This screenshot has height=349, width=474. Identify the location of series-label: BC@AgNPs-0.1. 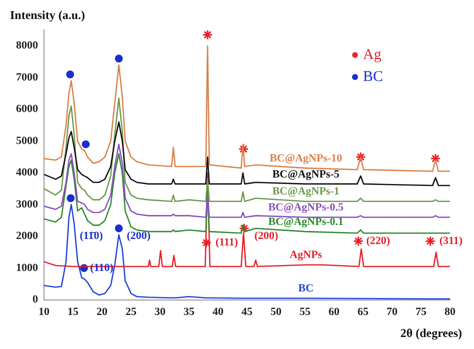
(306, 222).